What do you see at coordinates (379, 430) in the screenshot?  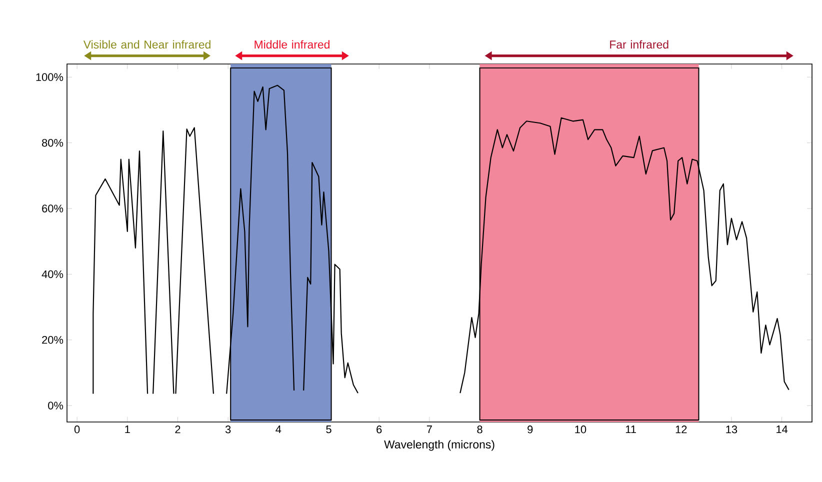 I see `x-tick-label: 6` at bounding box center [379, 430].